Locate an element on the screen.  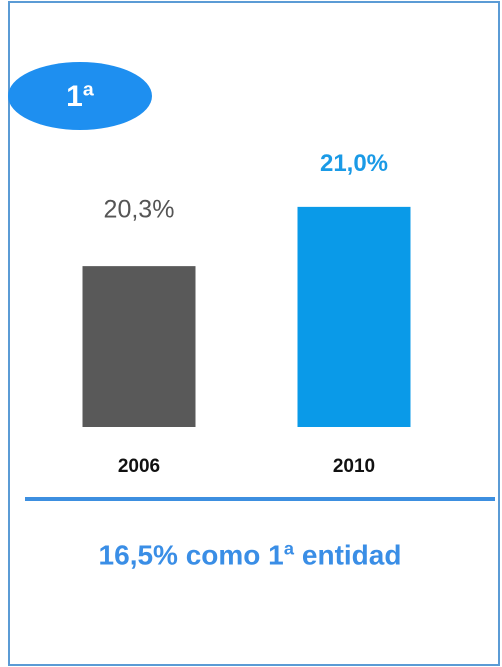
footer: 16,5% como 1ª entidad is located at coordinates (250, 554).